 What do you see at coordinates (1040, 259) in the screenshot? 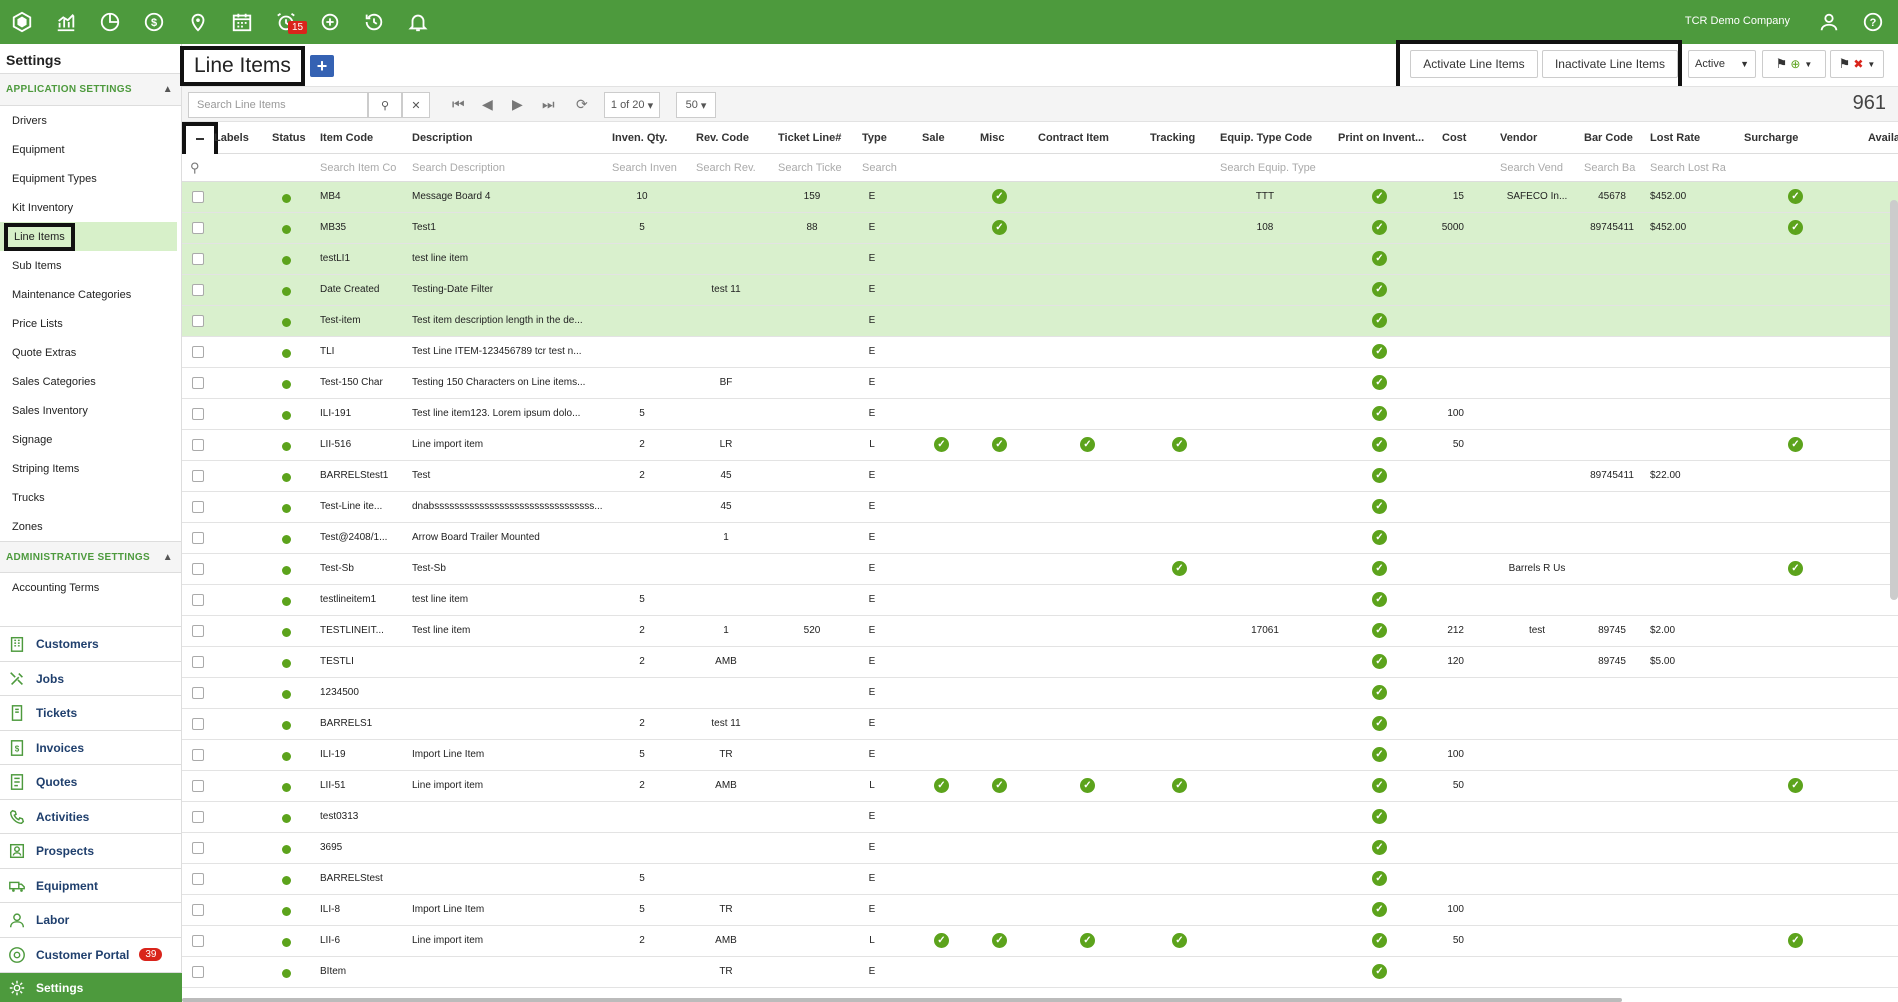
I see `table-row: testLI1 test line item E ✓` at bounding box center [1040, 259].